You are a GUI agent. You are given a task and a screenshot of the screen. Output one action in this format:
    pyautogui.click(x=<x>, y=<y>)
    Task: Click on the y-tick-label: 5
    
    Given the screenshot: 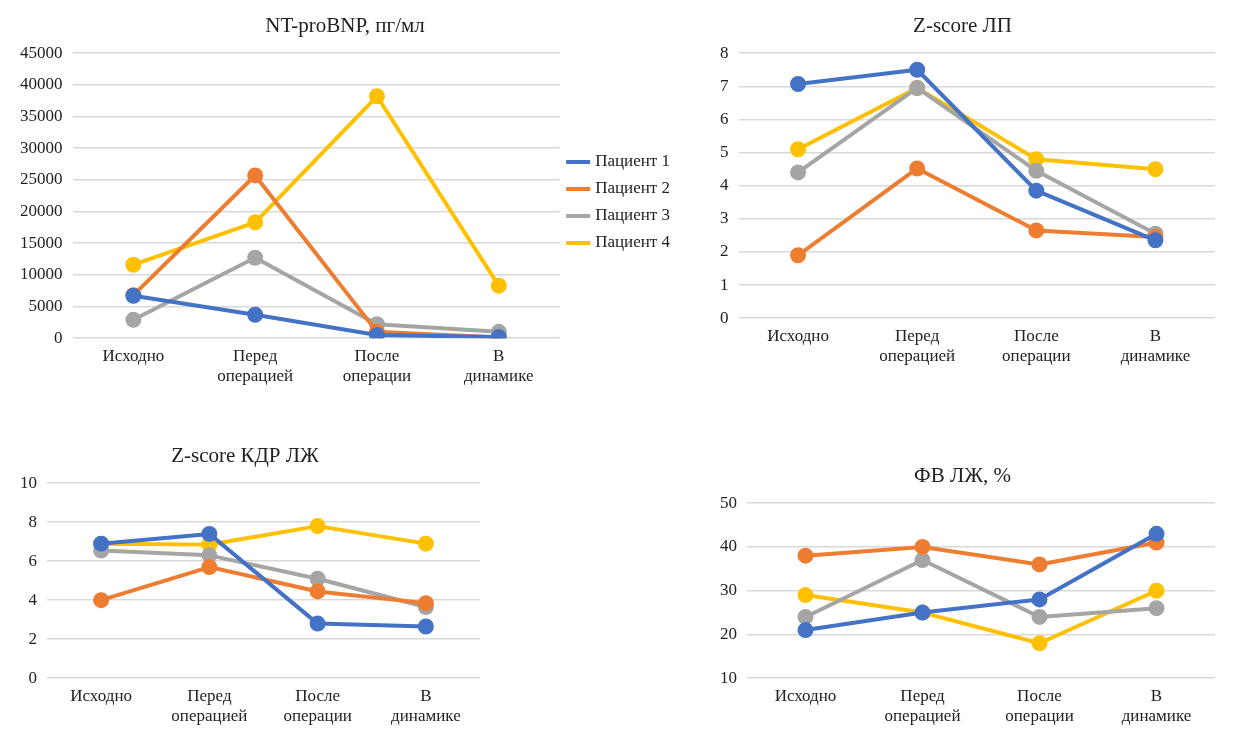 What is the action you would take?
    pyautogui.click(x=724, y=152)
    